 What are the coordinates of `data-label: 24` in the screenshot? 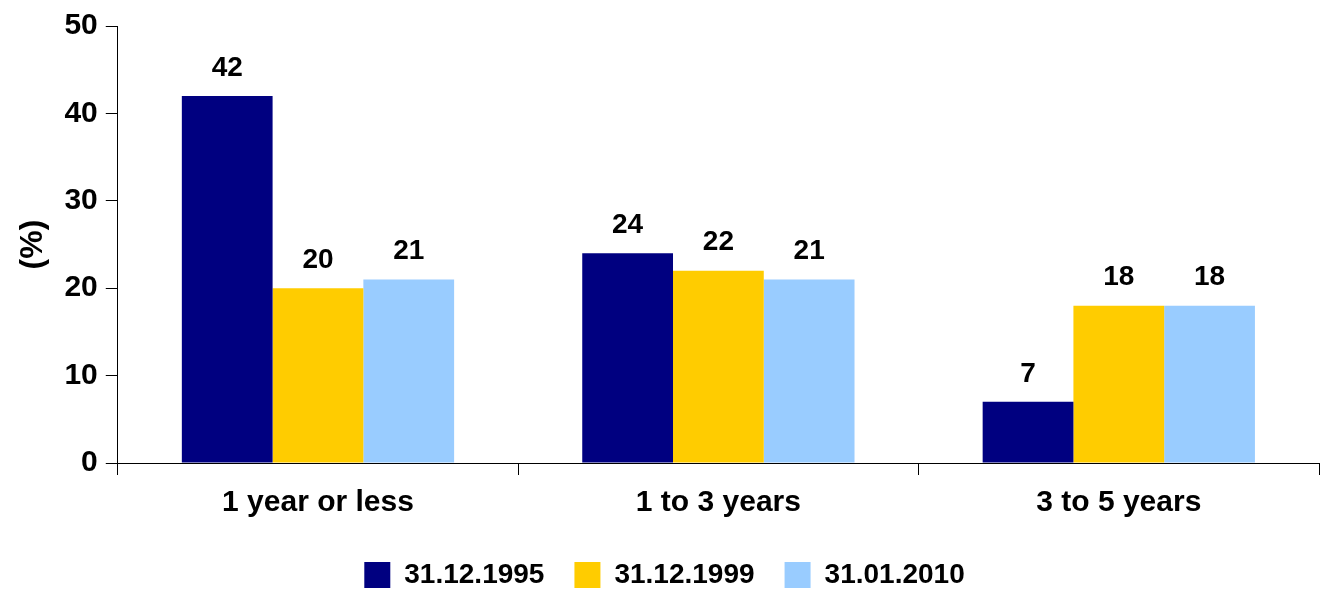 It's located at (628, 223).